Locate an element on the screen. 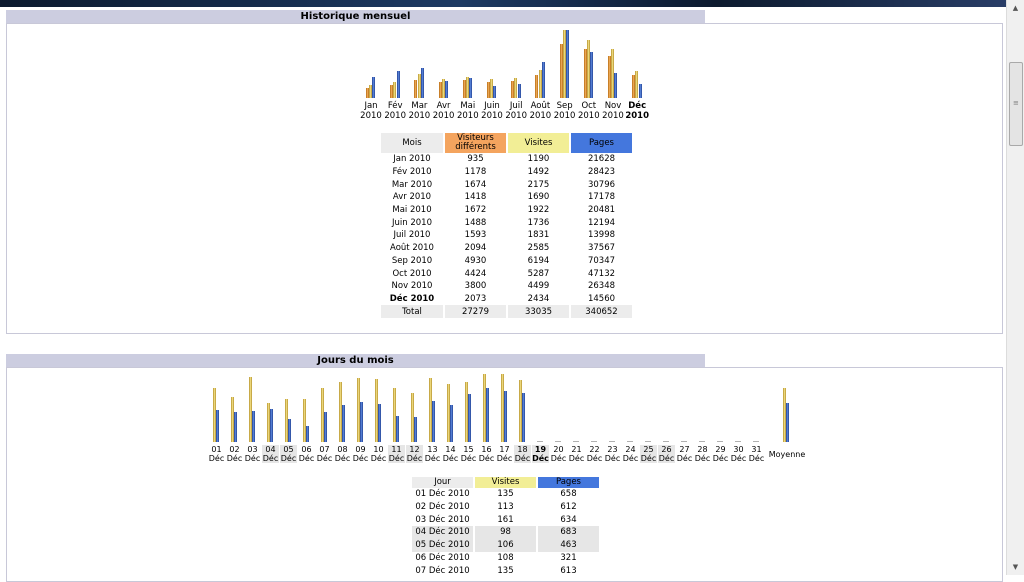  visits-cell: 2175 is located at coordinates (538, 184).